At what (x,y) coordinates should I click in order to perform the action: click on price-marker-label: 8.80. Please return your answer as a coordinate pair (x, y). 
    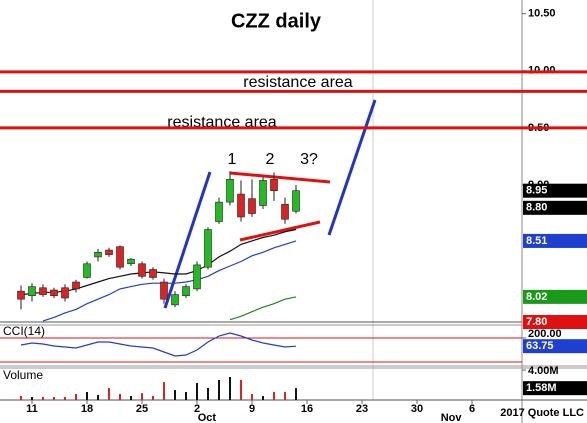
    Looking at the image, I should click on (536, 208).